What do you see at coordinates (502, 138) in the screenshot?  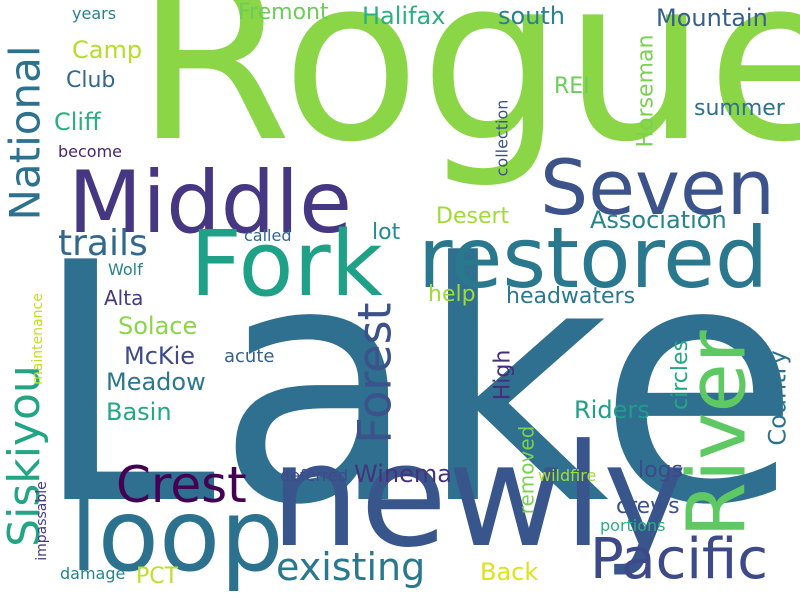 I see `word-collection: collection` at bounding box center [502, 138].